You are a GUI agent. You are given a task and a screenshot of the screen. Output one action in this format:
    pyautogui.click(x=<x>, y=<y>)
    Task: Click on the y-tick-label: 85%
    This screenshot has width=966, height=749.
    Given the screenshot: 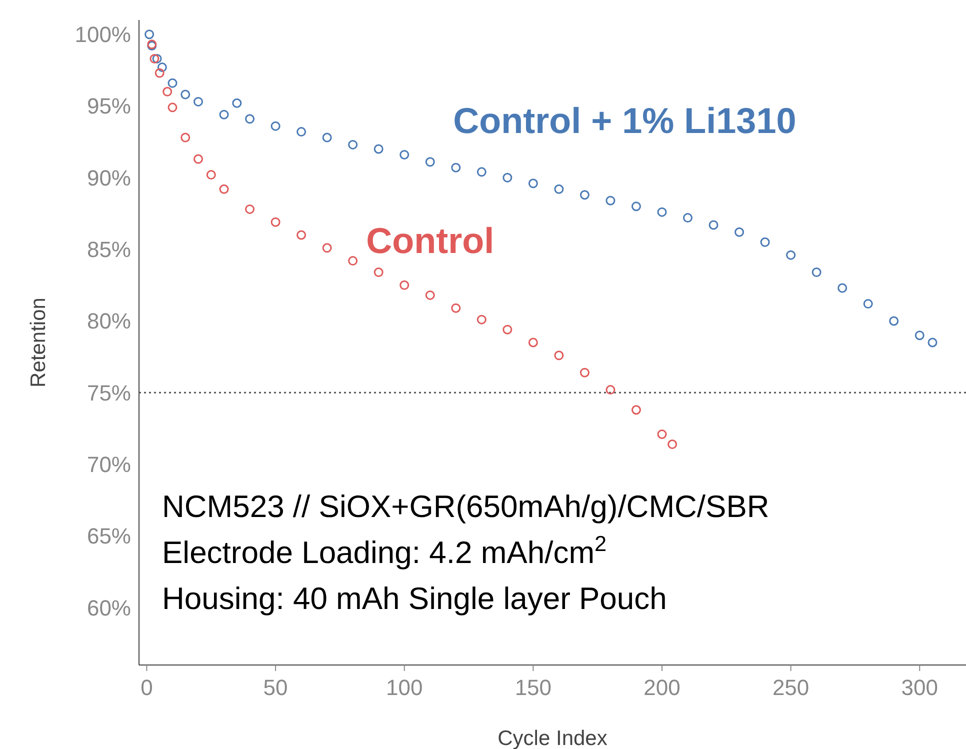 What is the action you would take?
    pyautogui.click(x=108, y=249)
    